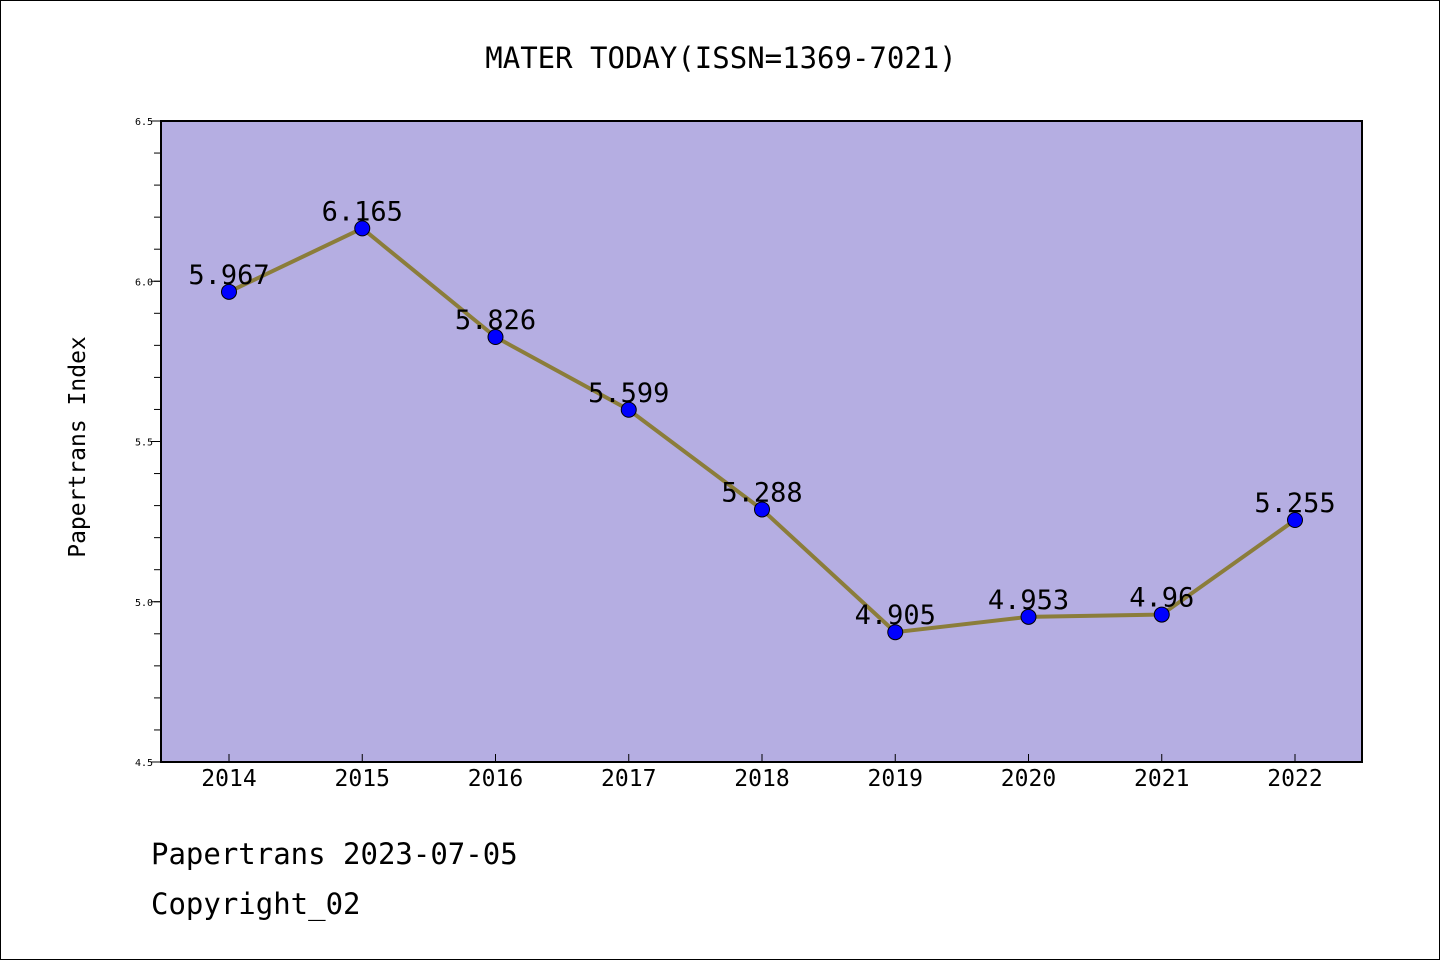  I want to click on chart-title: MATER TODAY(ISSN=1369-7021), so click(720, 58).